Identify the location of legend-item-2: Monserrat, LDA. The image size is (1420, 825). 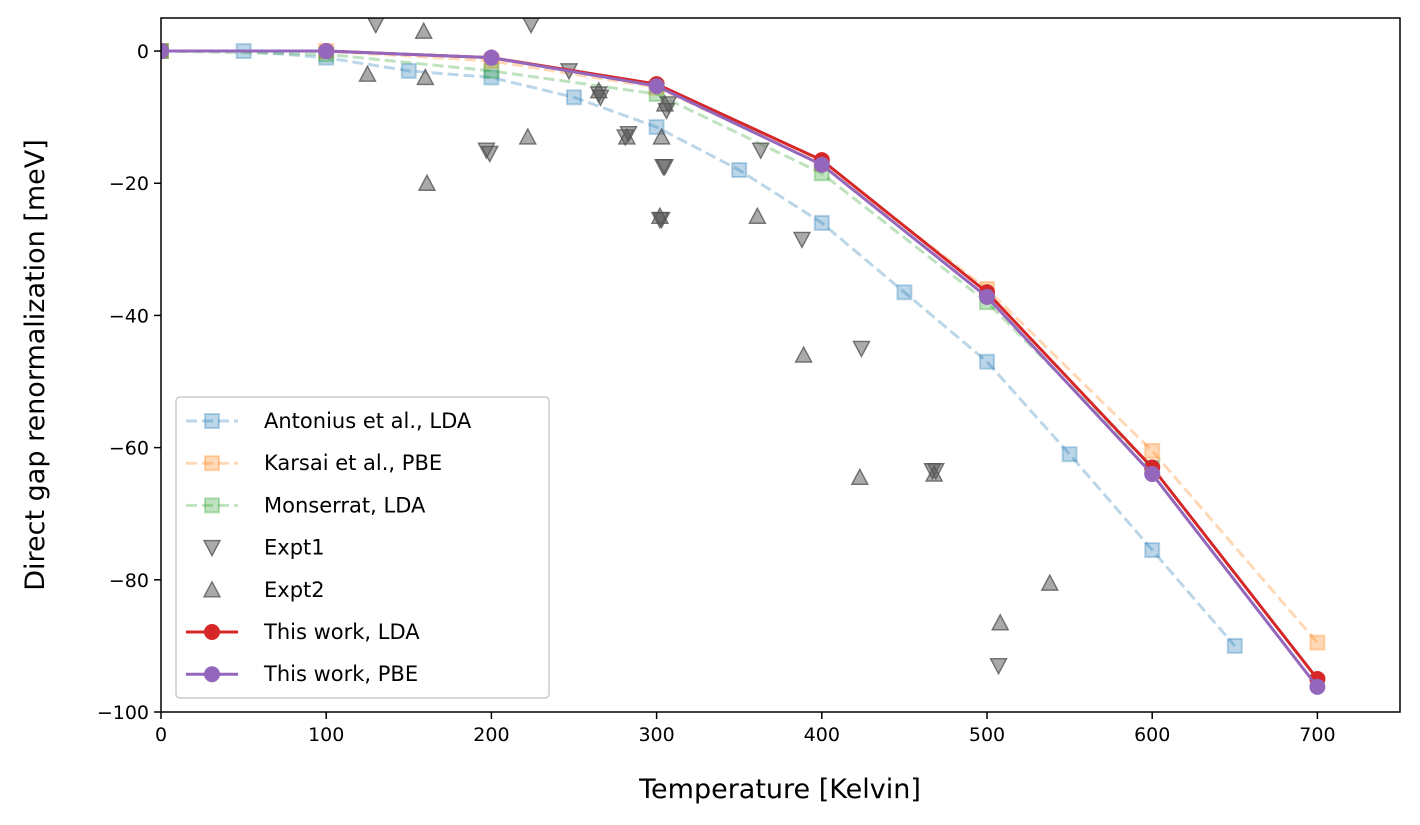
(306, 505).